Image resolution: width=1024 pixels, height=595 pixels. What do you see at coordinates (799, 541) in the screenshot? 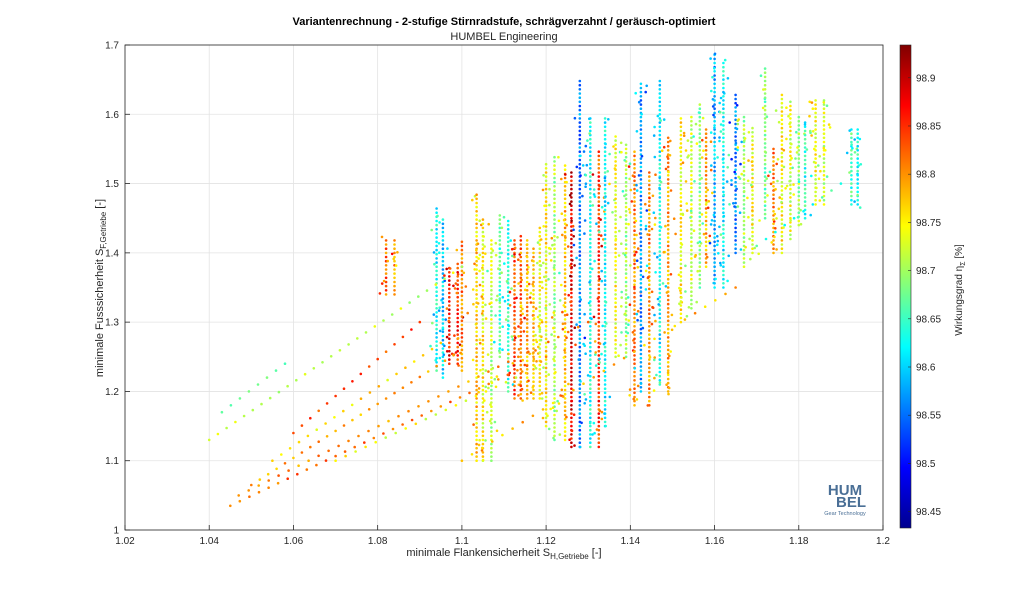
I see `x-tick-label: 1.18` at bounding box center [799, 541].